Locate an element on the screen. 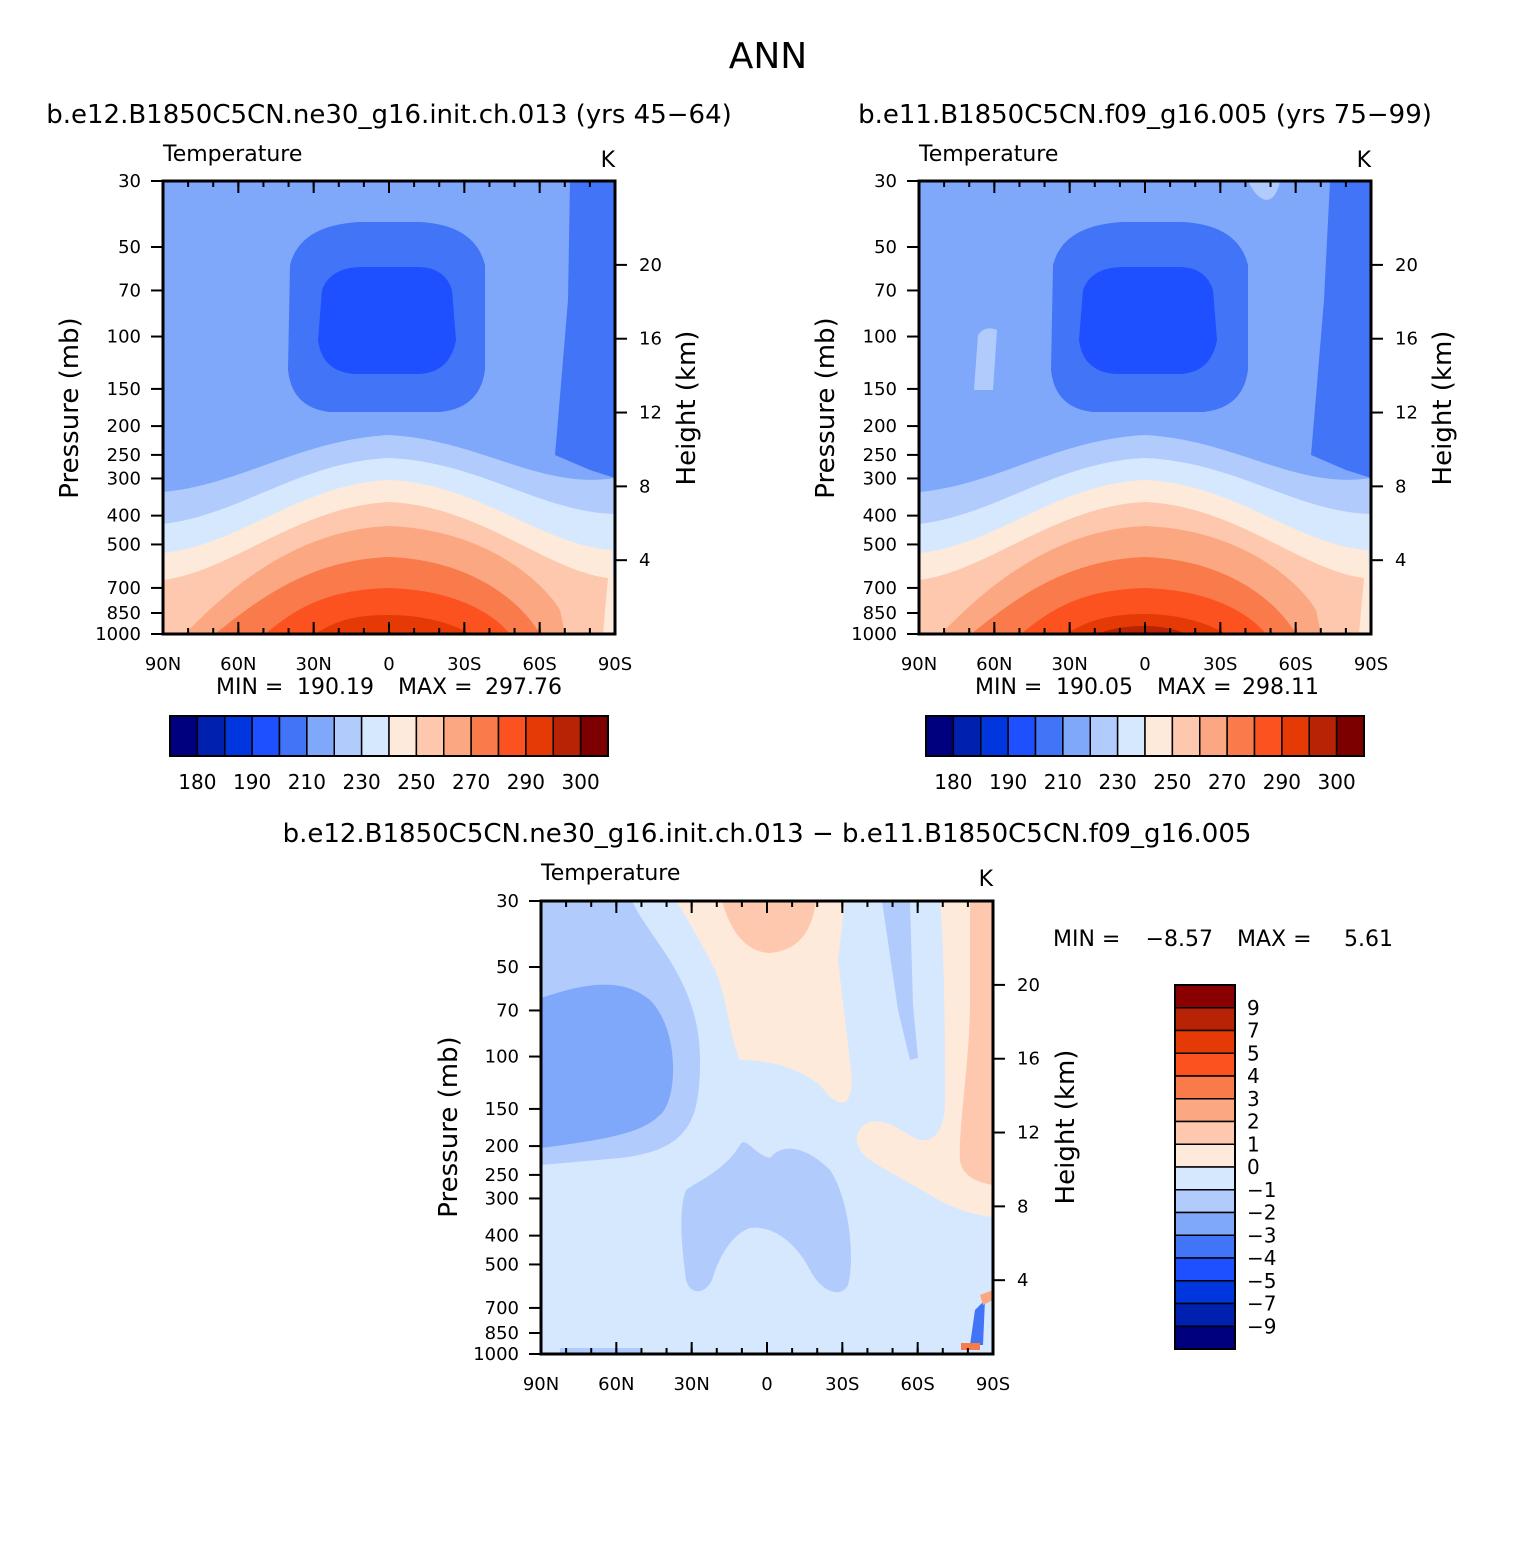 This screenshot has height=1542, width=1536. panel-3-y2-axis-label: Height (km) is located at coordinates (1066, 1127).